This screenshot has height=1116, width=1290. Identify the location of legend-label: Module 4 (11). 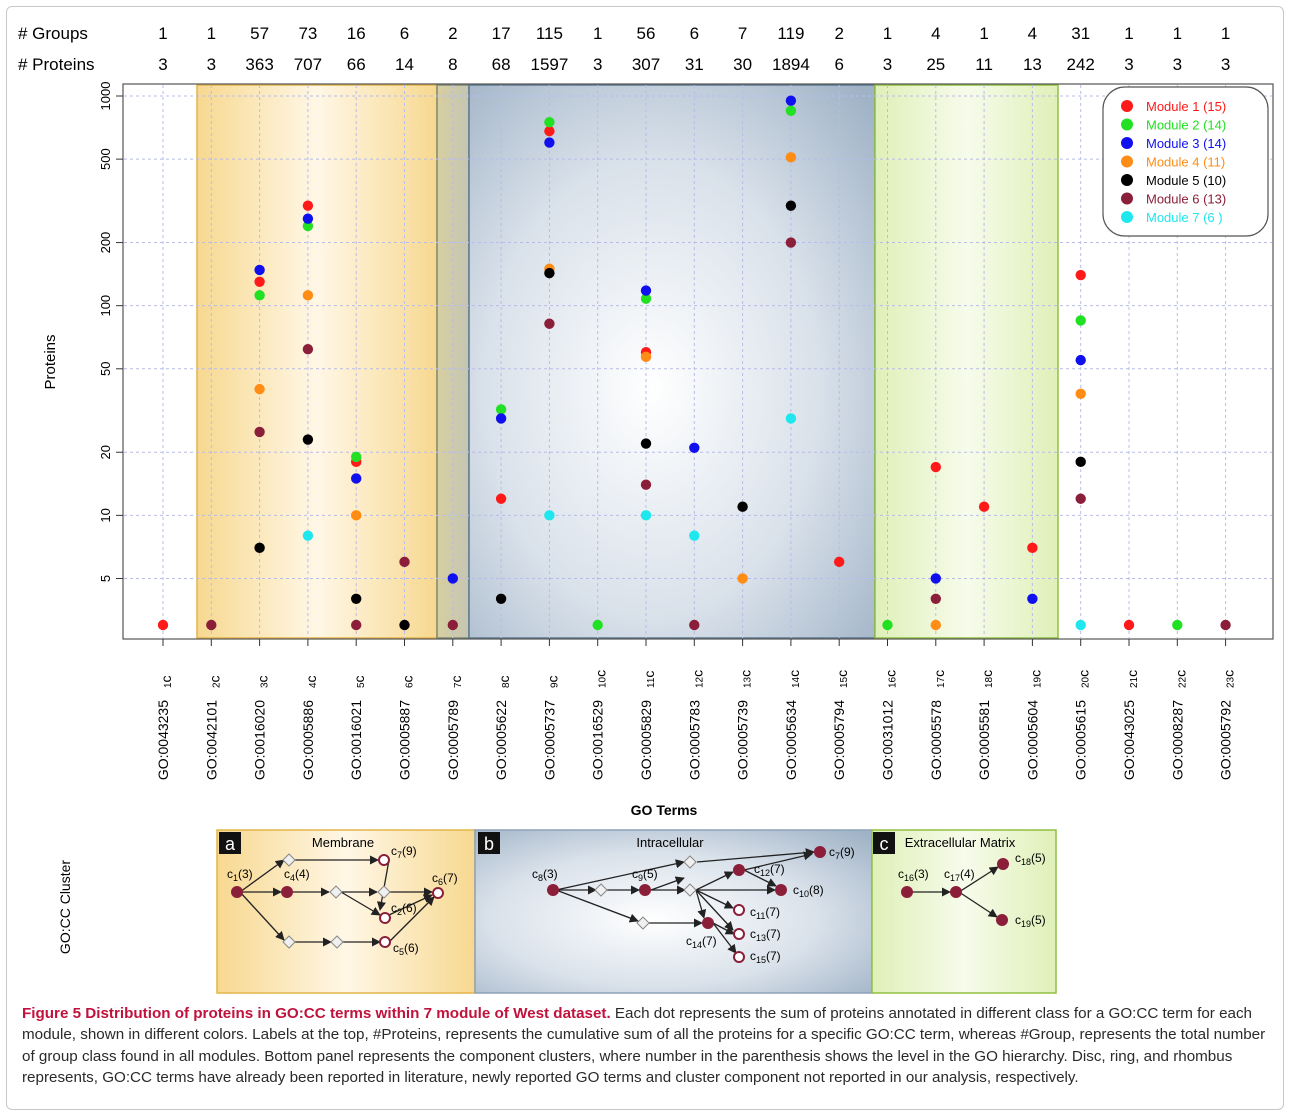
(1185, 162).